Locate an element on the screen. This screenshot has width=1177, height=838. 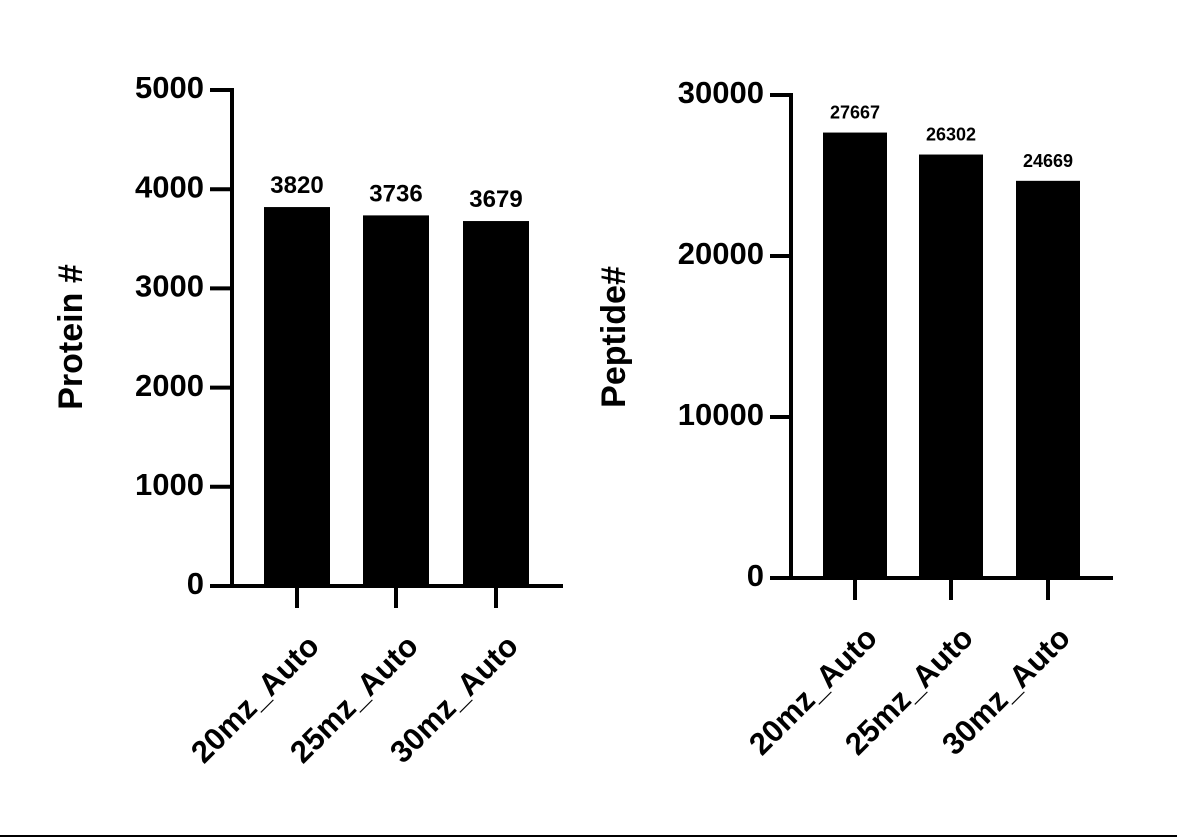
y-axis-label: Peptide# is located at coordinates (614, 337).